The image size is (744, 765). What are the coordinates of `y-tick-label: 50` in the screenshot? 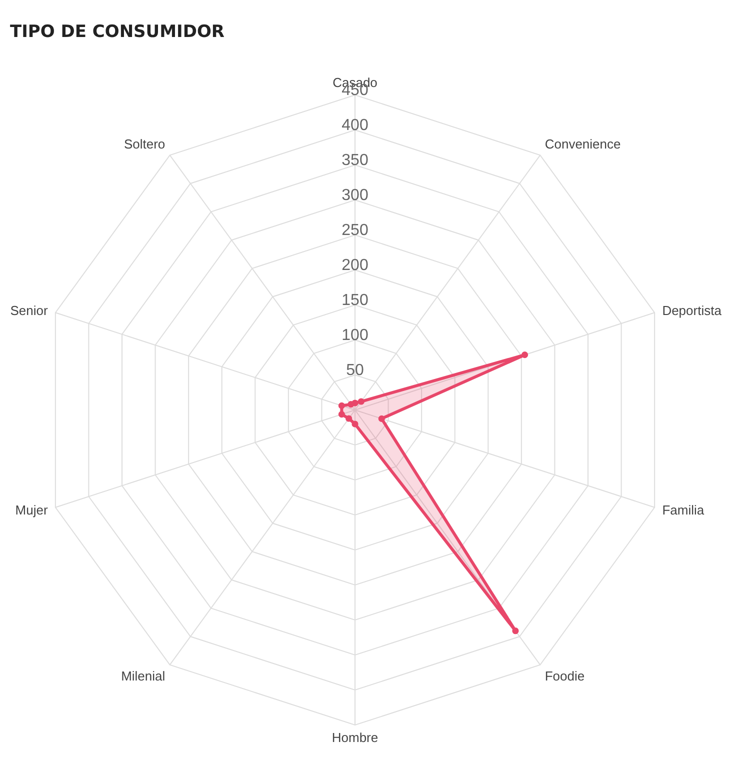 It's located at (355, 370).